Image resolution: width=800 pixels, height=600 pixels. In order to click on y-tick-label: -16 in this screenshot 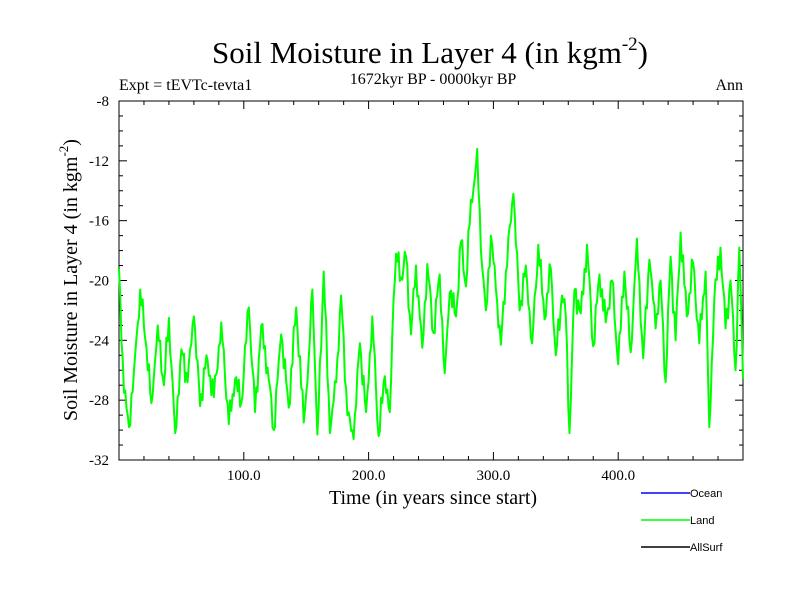, I will do `click(99, 222)`.